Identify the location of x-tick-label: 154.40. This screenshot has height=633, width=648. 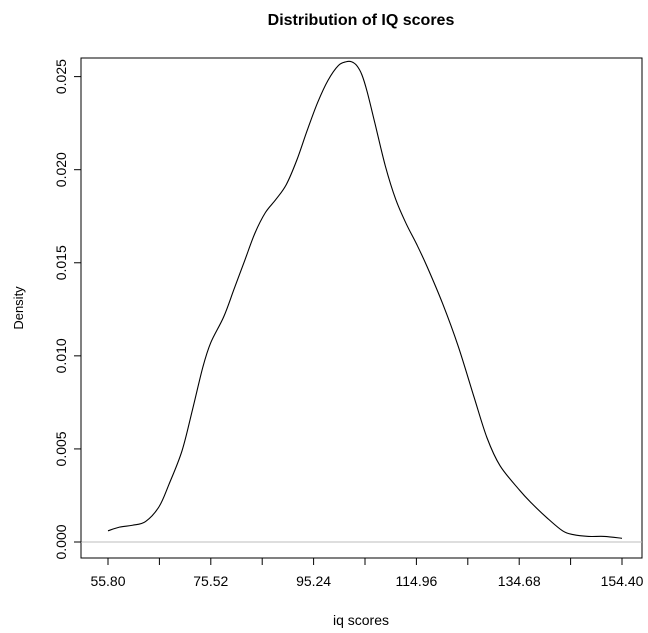
(622, 581).